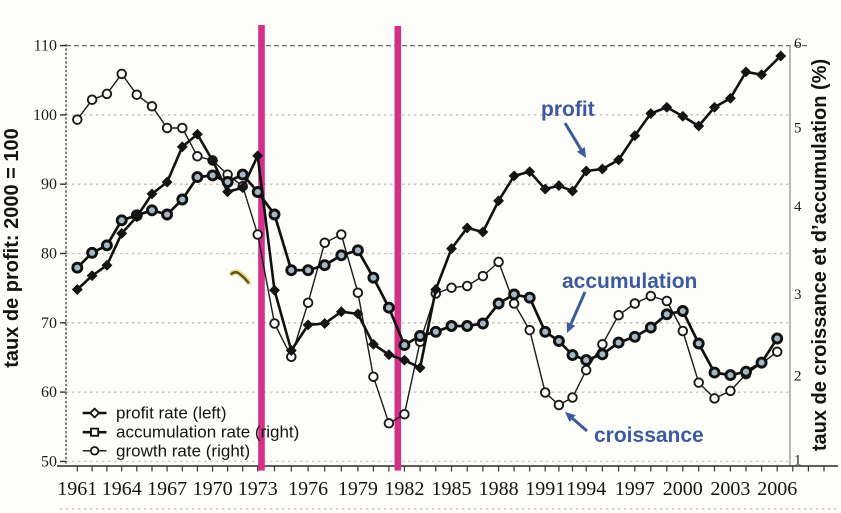 The height and width of the screenshot is (513, 841). What do you see at coordinates (452, 489) in the screenshot?
I see `svg-text: 1985` at bounding box center [452, 489].